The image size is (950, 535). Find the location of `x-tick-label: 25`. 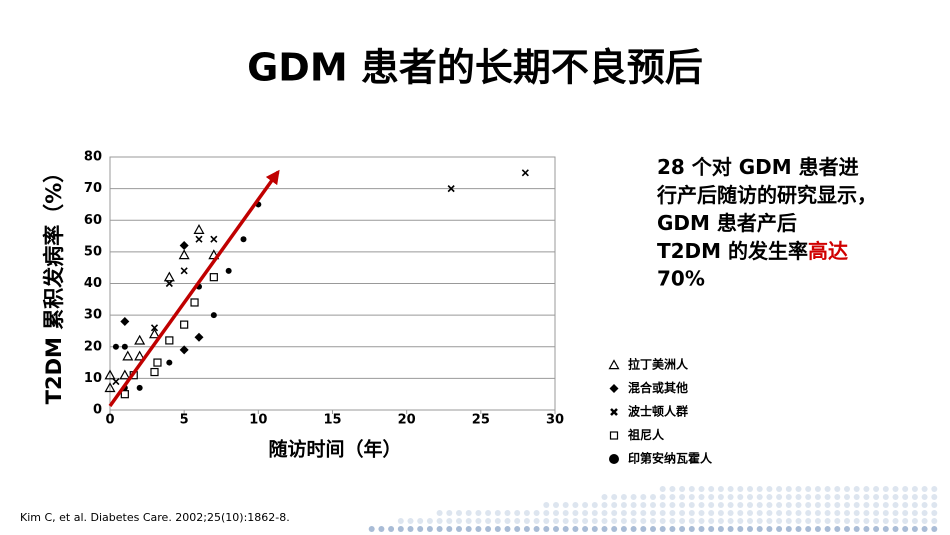

x-tick-label: 25 is located at coordinates (481, 420).